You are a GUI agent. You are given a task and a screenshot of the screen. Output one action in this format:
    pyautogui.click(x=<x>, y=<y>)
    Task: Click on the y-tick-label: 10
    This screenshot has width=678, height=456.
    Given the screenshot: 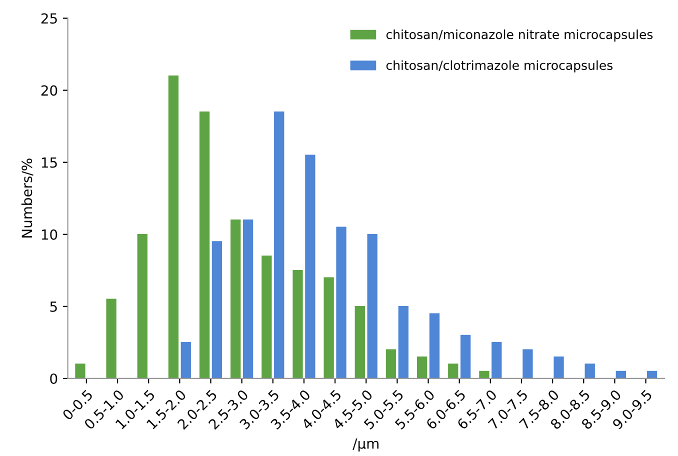 What is the action you would take?
    pyautogui.click(x=50, y=234)
    